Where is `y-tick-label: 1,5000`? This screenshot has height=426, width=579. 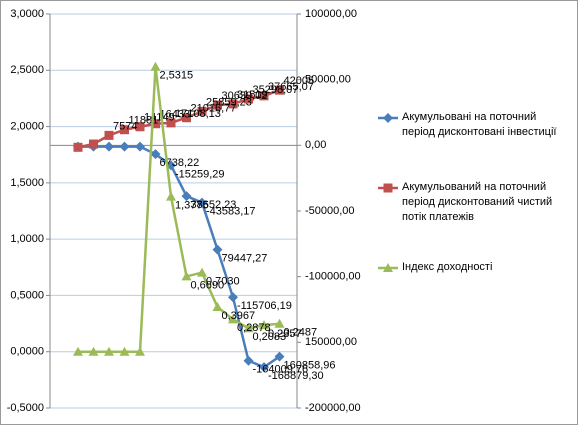
y-tick-label: 1,5000 is located at coordinates (27, 183).